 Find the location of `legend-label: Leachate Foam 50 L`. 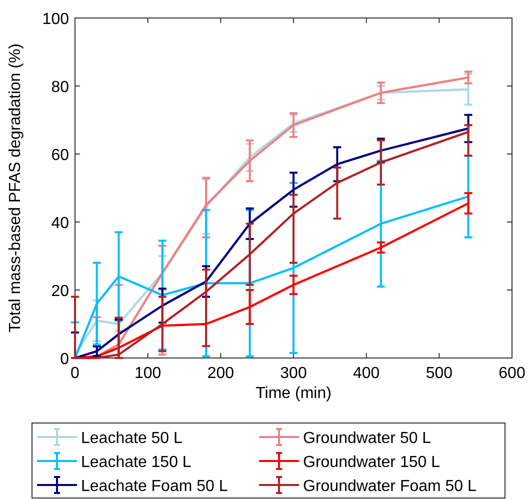

legend-label: Leachate Foam 50 L is located at coordinates (154, 486).